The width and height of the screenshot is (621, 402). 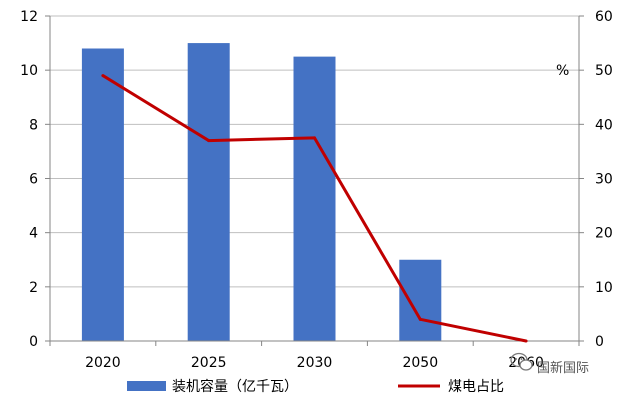 I want to click on y-right-tick-label: 60, so click(x=604, y=17).